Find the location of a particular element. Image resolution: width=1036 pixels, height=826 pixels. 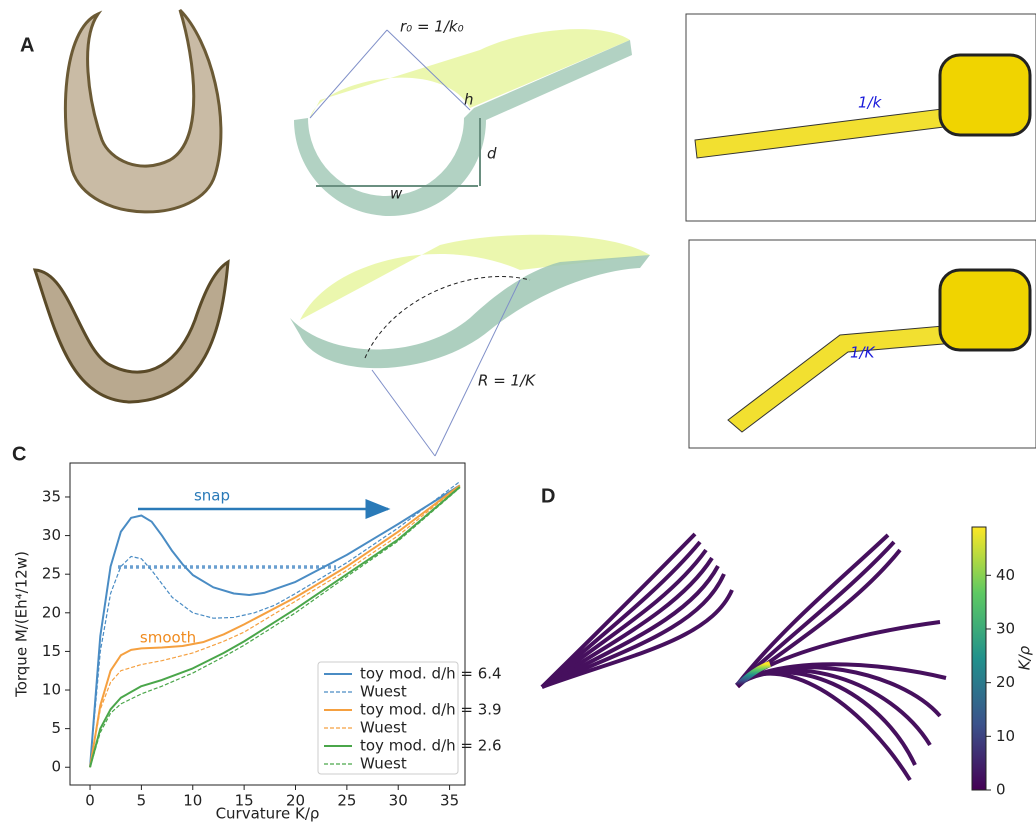

y-axis-label: Torque M/(Eh⁴/12w) is located at coordinates (22, 624).